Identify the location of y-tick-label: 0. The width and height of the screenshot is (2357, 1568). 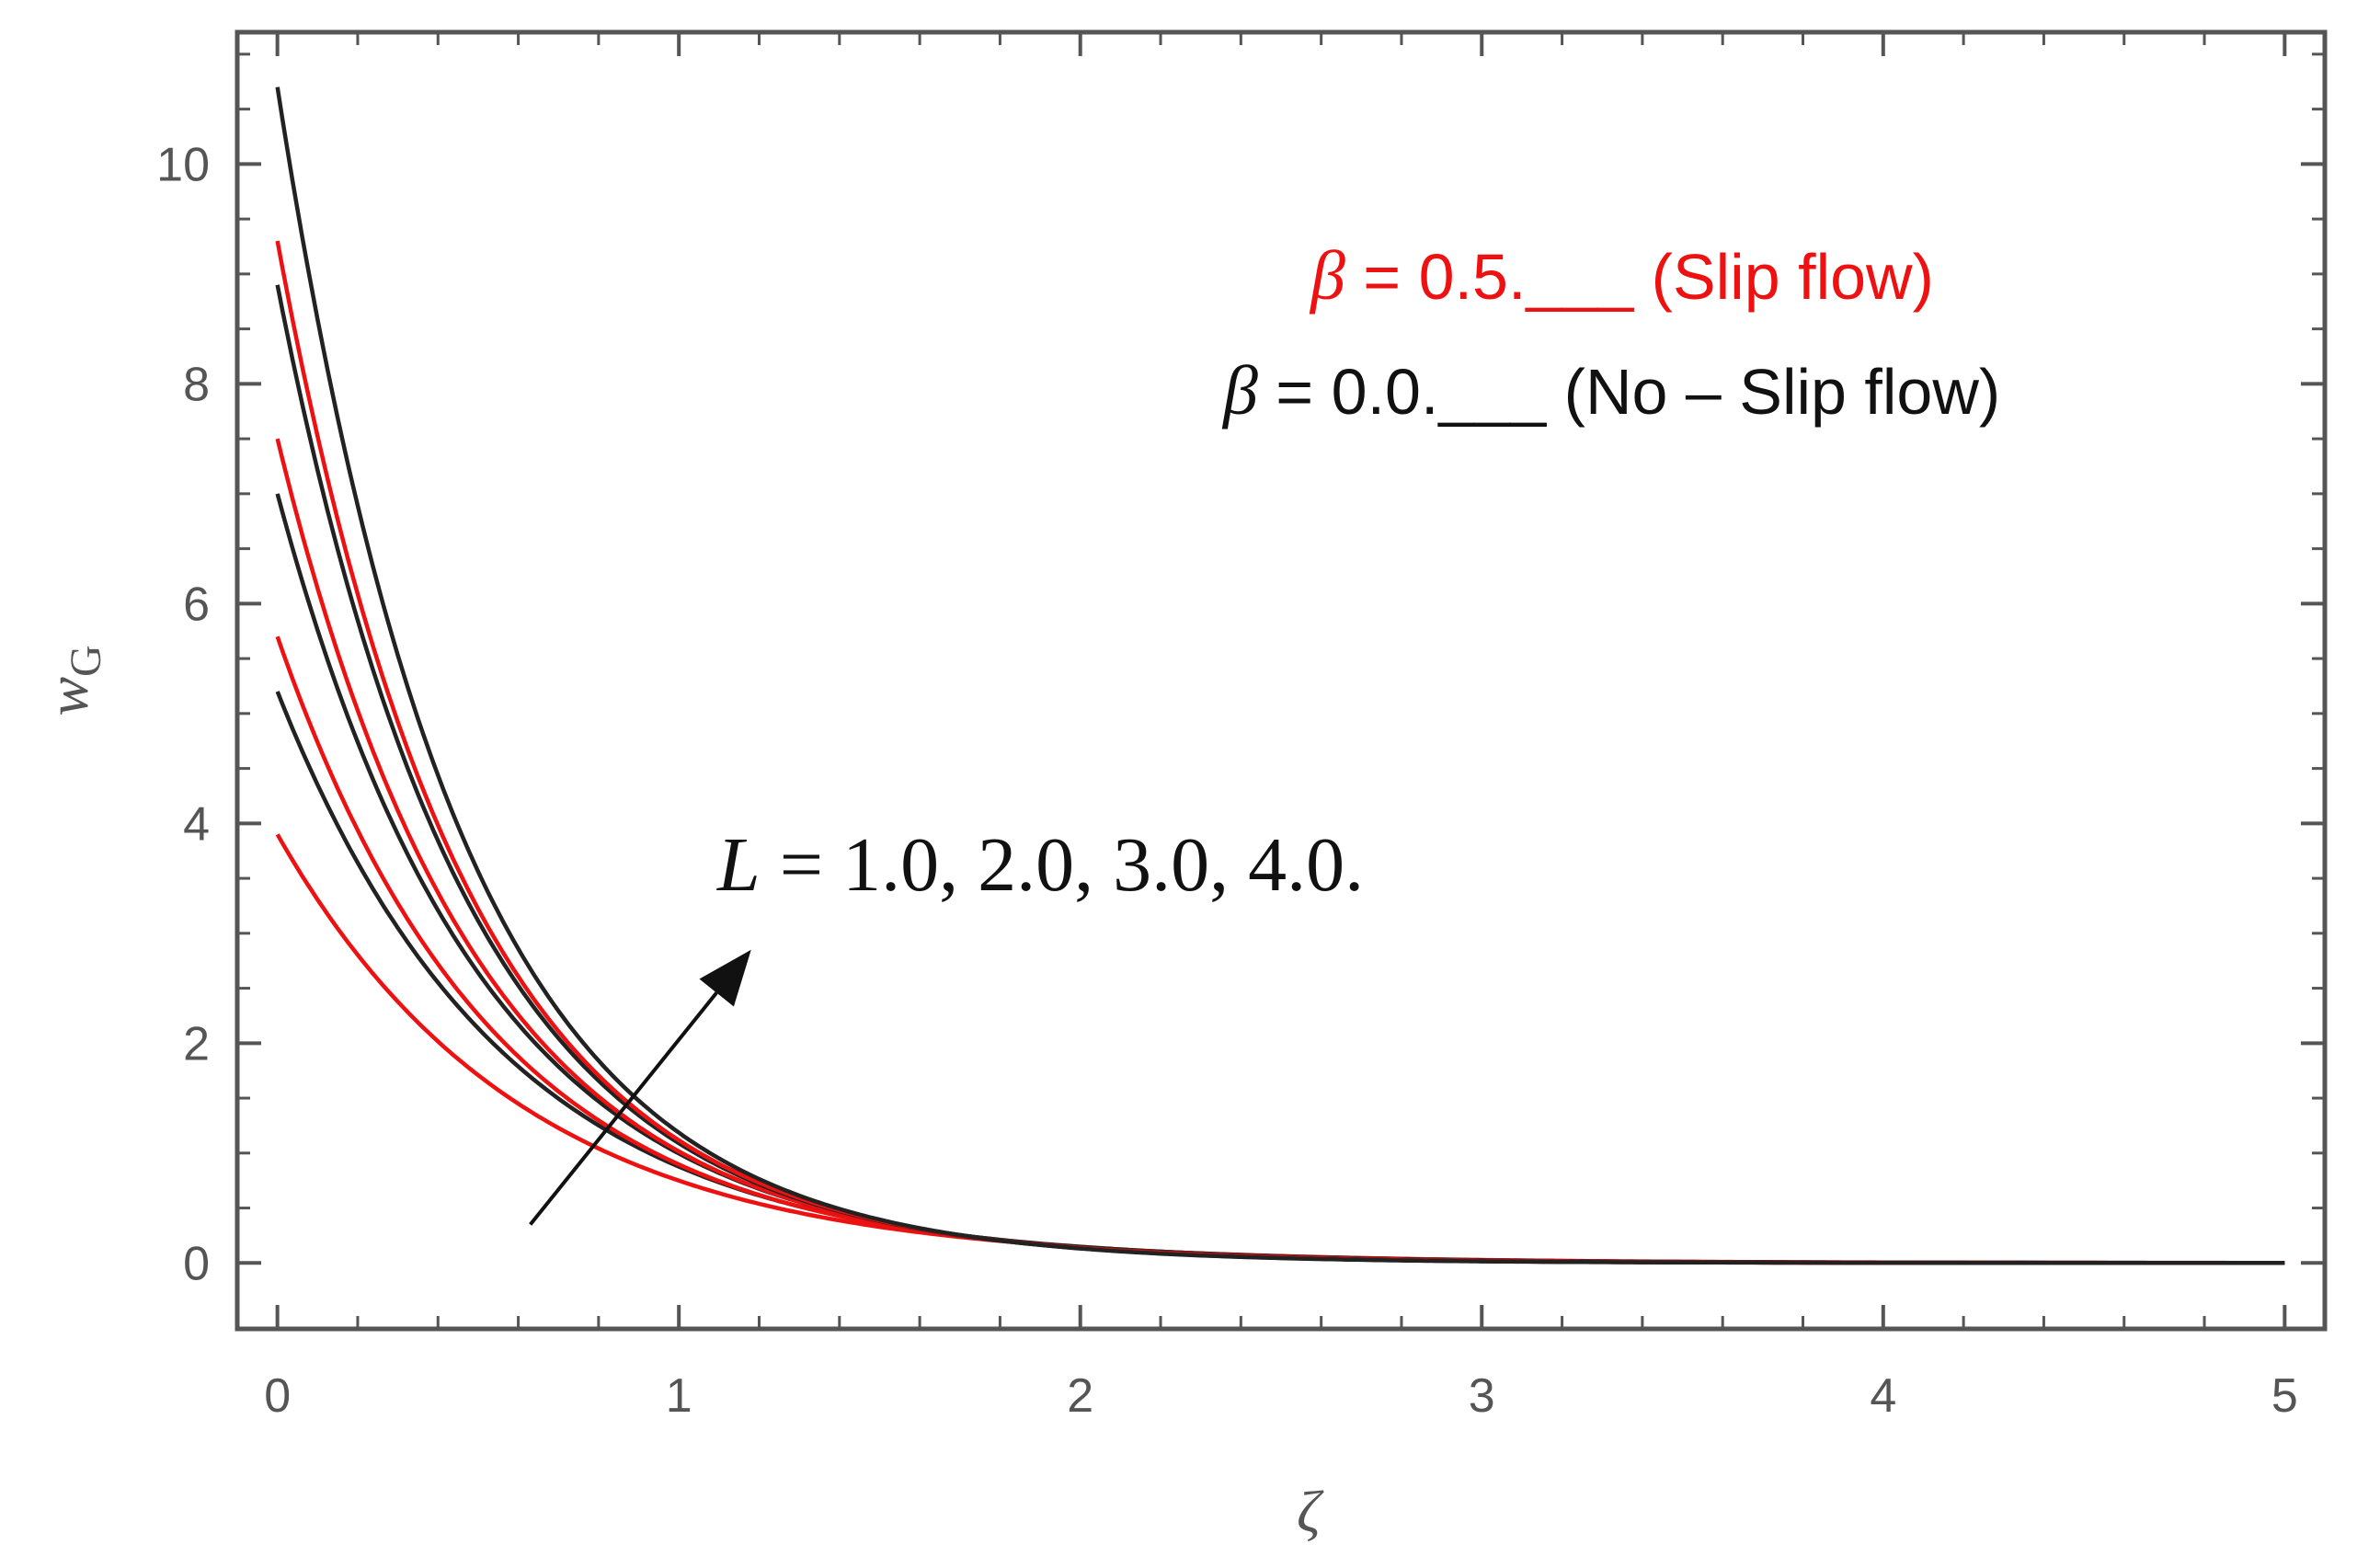
(196, 1263).